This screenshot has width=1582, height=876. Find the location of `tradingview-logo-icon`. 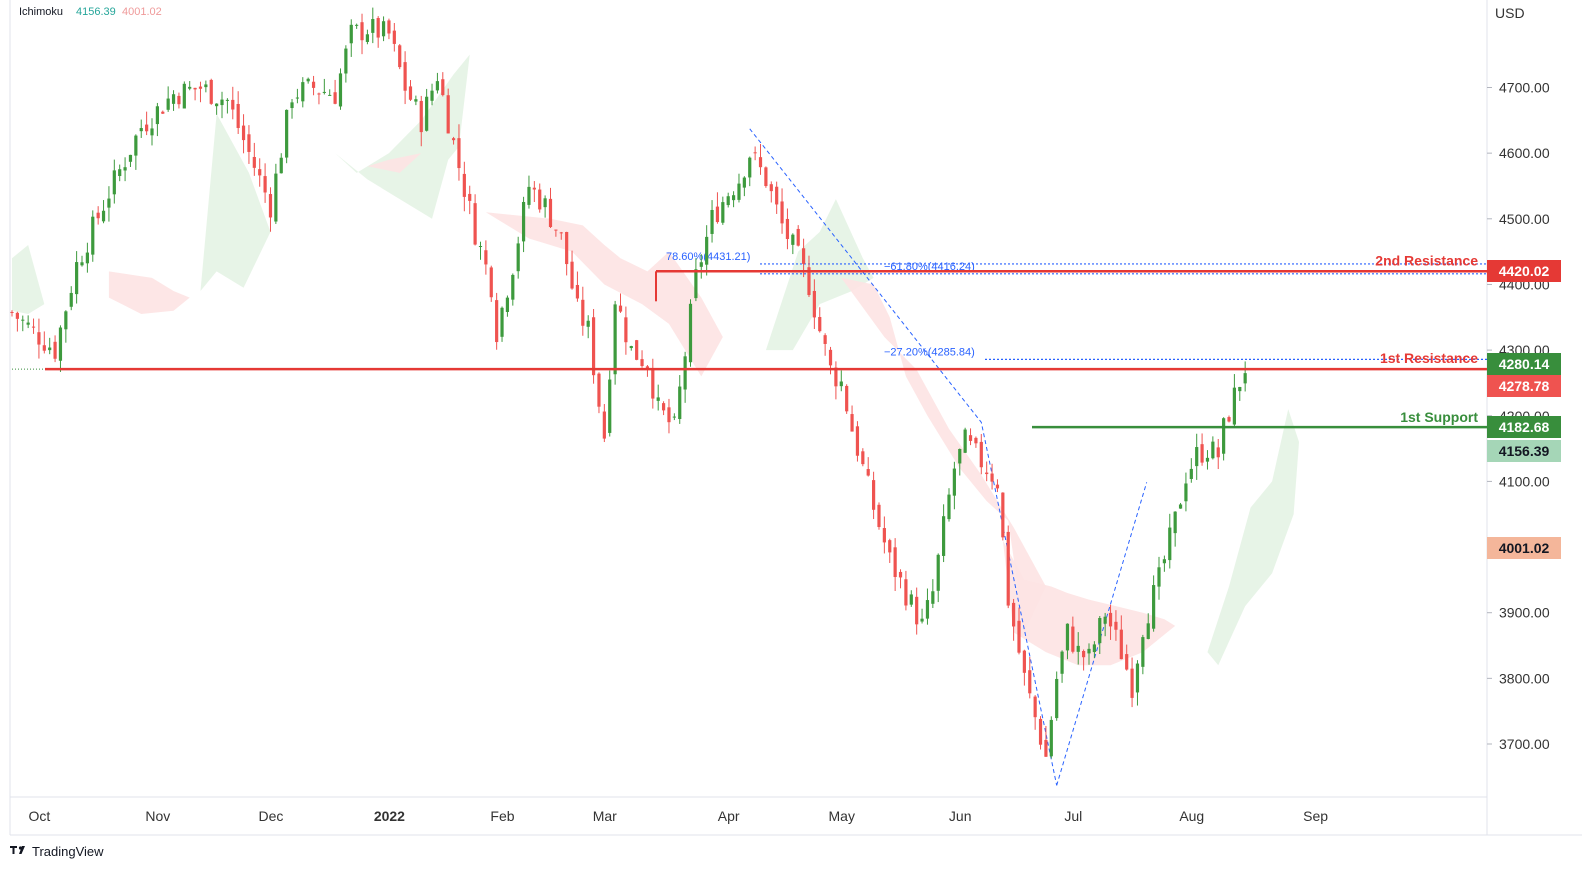

tradingview-logo-icon is located at coordinates (17, 850).